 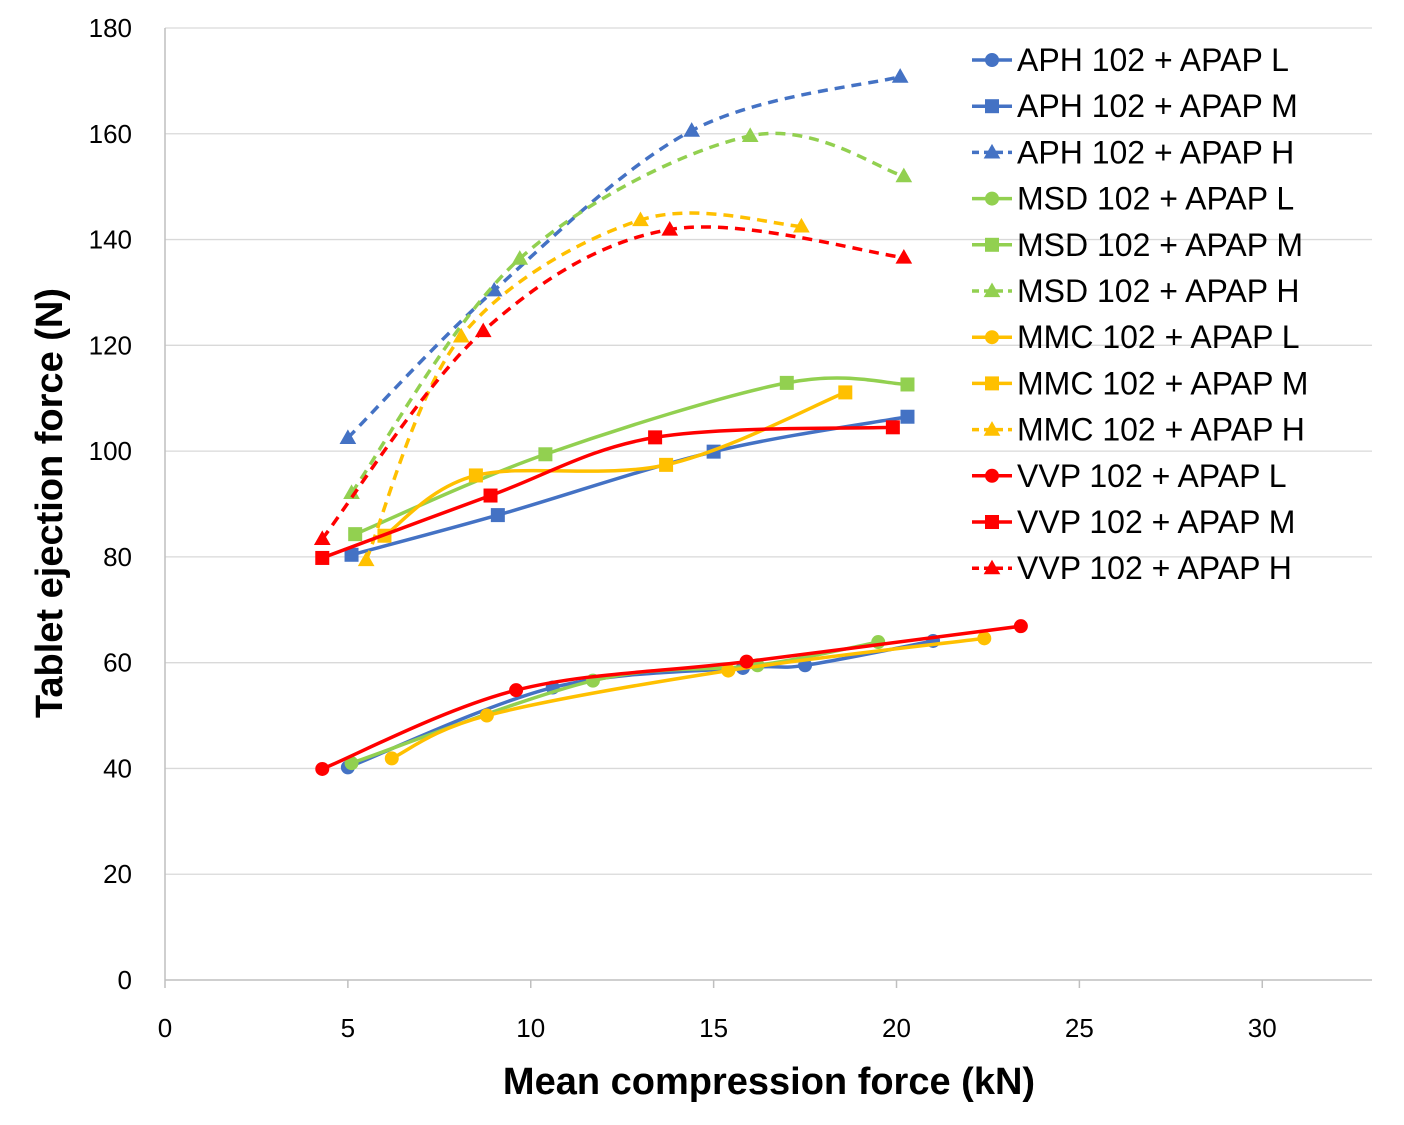 What do you see at coordinates (110, 240) in the screenshot?
I see `y-tick-label: 140` at bounding box center [110, 240].